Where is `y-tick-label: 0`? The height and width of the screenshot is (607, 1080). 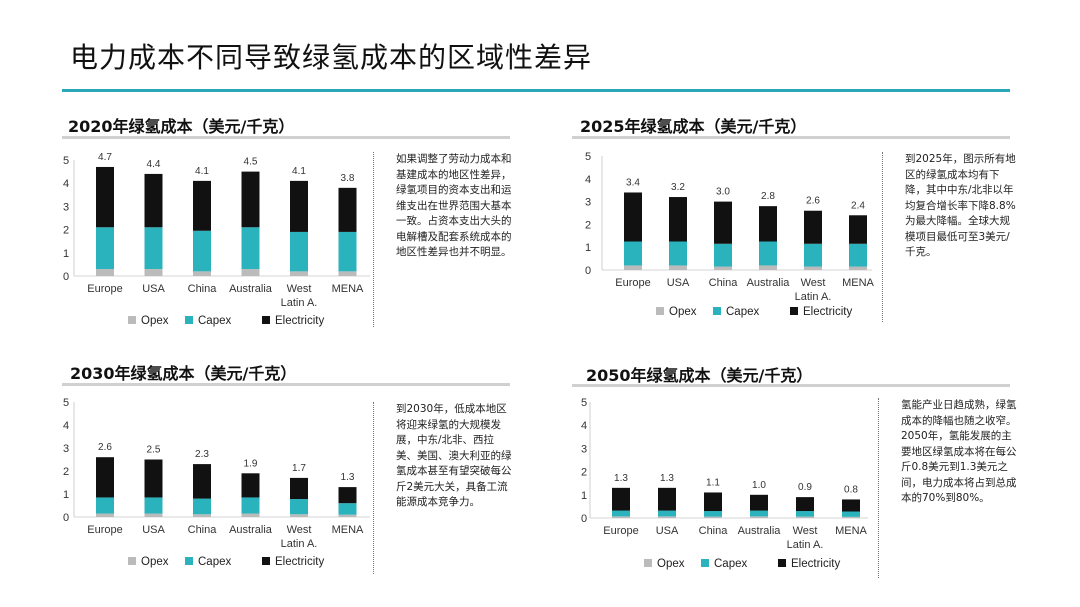 y-tick-label: 0 is located at coordinates (588, 271).